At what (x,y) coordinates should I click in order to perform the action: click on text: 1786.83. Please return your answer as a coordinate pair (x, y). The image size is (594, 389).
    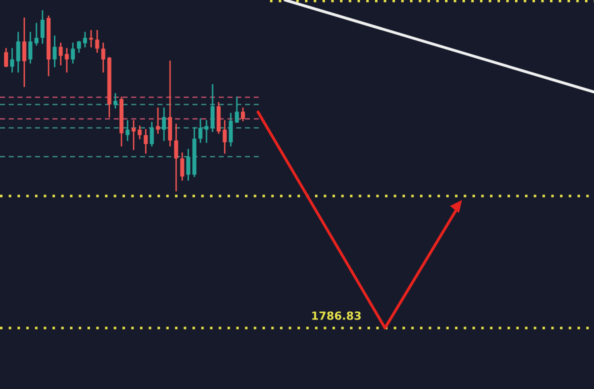
    Looking at the image, I should click on (336, 315).